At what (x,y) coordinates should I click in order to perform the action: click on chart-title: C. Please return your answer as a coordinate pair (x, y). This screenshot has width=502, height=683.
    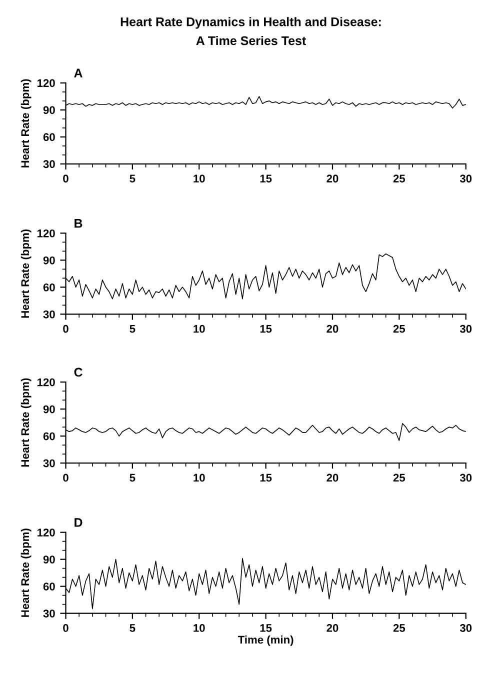
    Looking at the image, I should click on (78, 372).